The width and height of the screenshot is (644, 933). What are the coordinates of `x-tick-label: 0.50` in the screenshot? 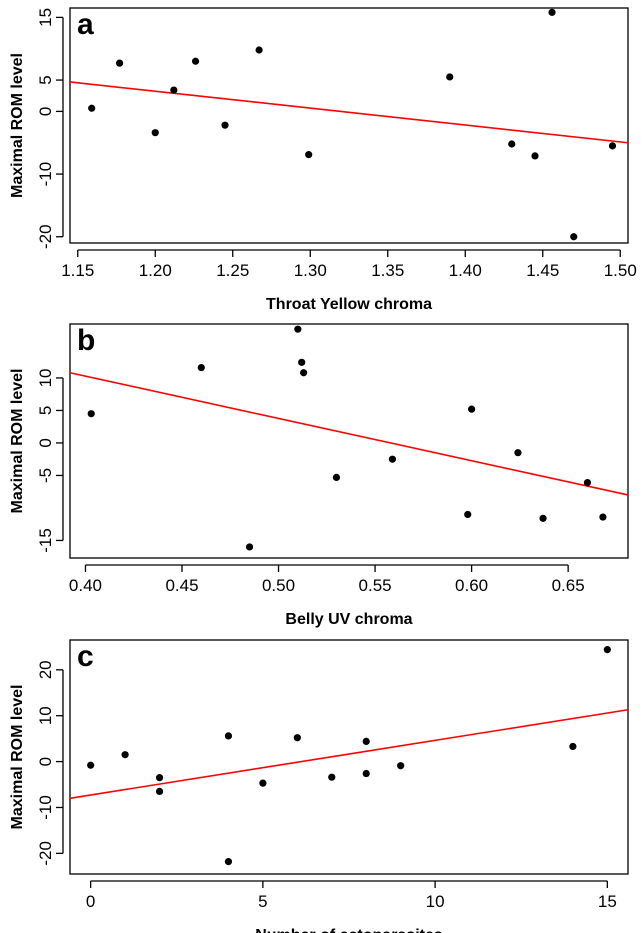 It's located at (278, 585).